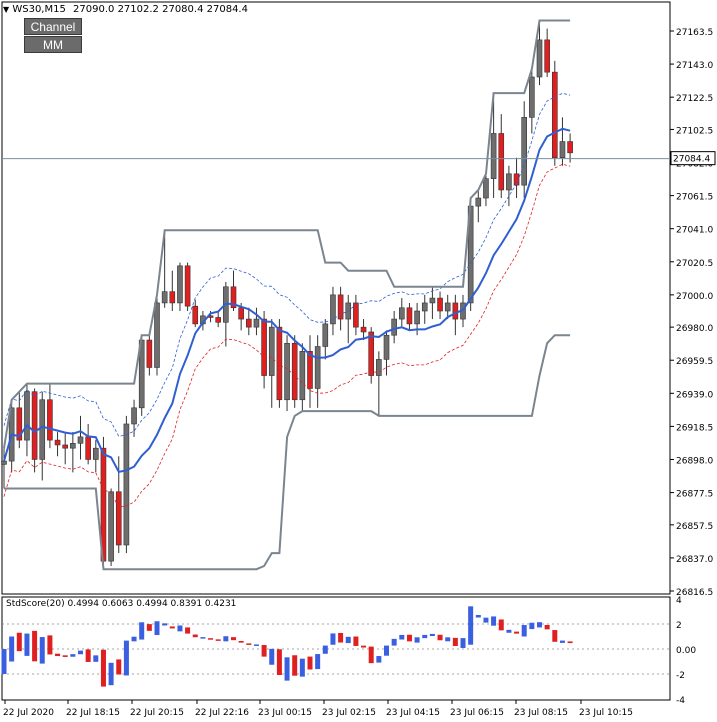 Image resolution: width=717 pixels, height=722 pixels. What do you see at coordinates (694, 527) in the screenshot?
I see `y-tick-label: 26857.5` at bounding box center [694, 527].